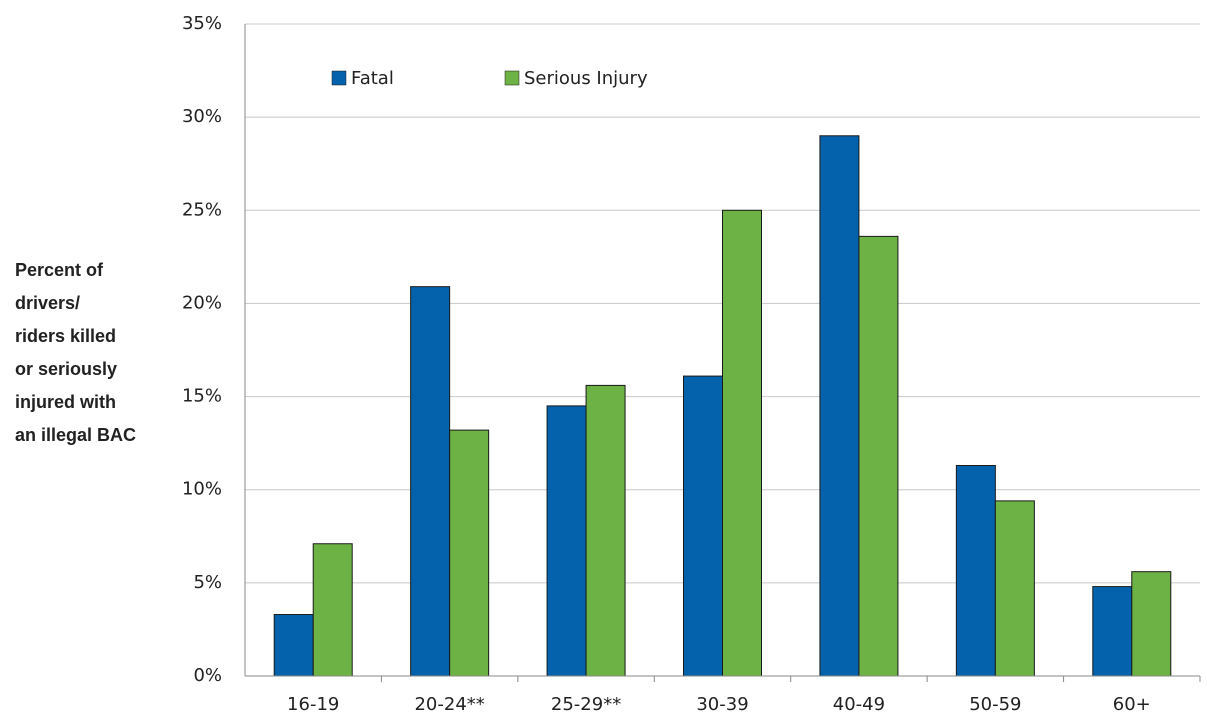 The height and width of the screenshot is (720, 1207). Describe the element at coordinates (202, 209) in the screenshot. I see `y-tick-label: 25%` at that location.